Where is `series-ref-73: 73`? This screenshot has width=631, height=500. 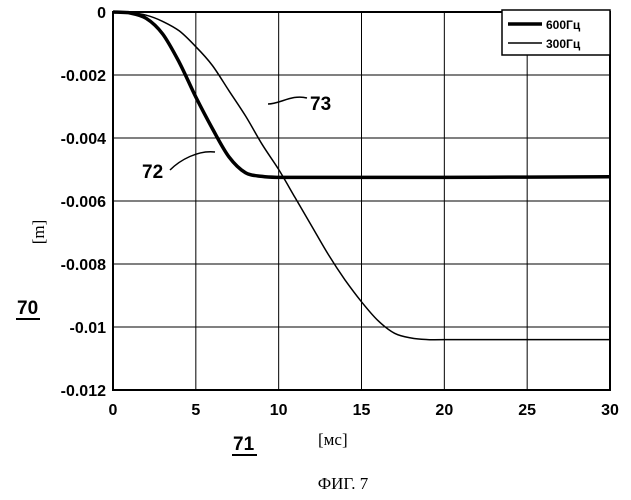 series-ref-73: 73 is located at coordinates (320, 104).